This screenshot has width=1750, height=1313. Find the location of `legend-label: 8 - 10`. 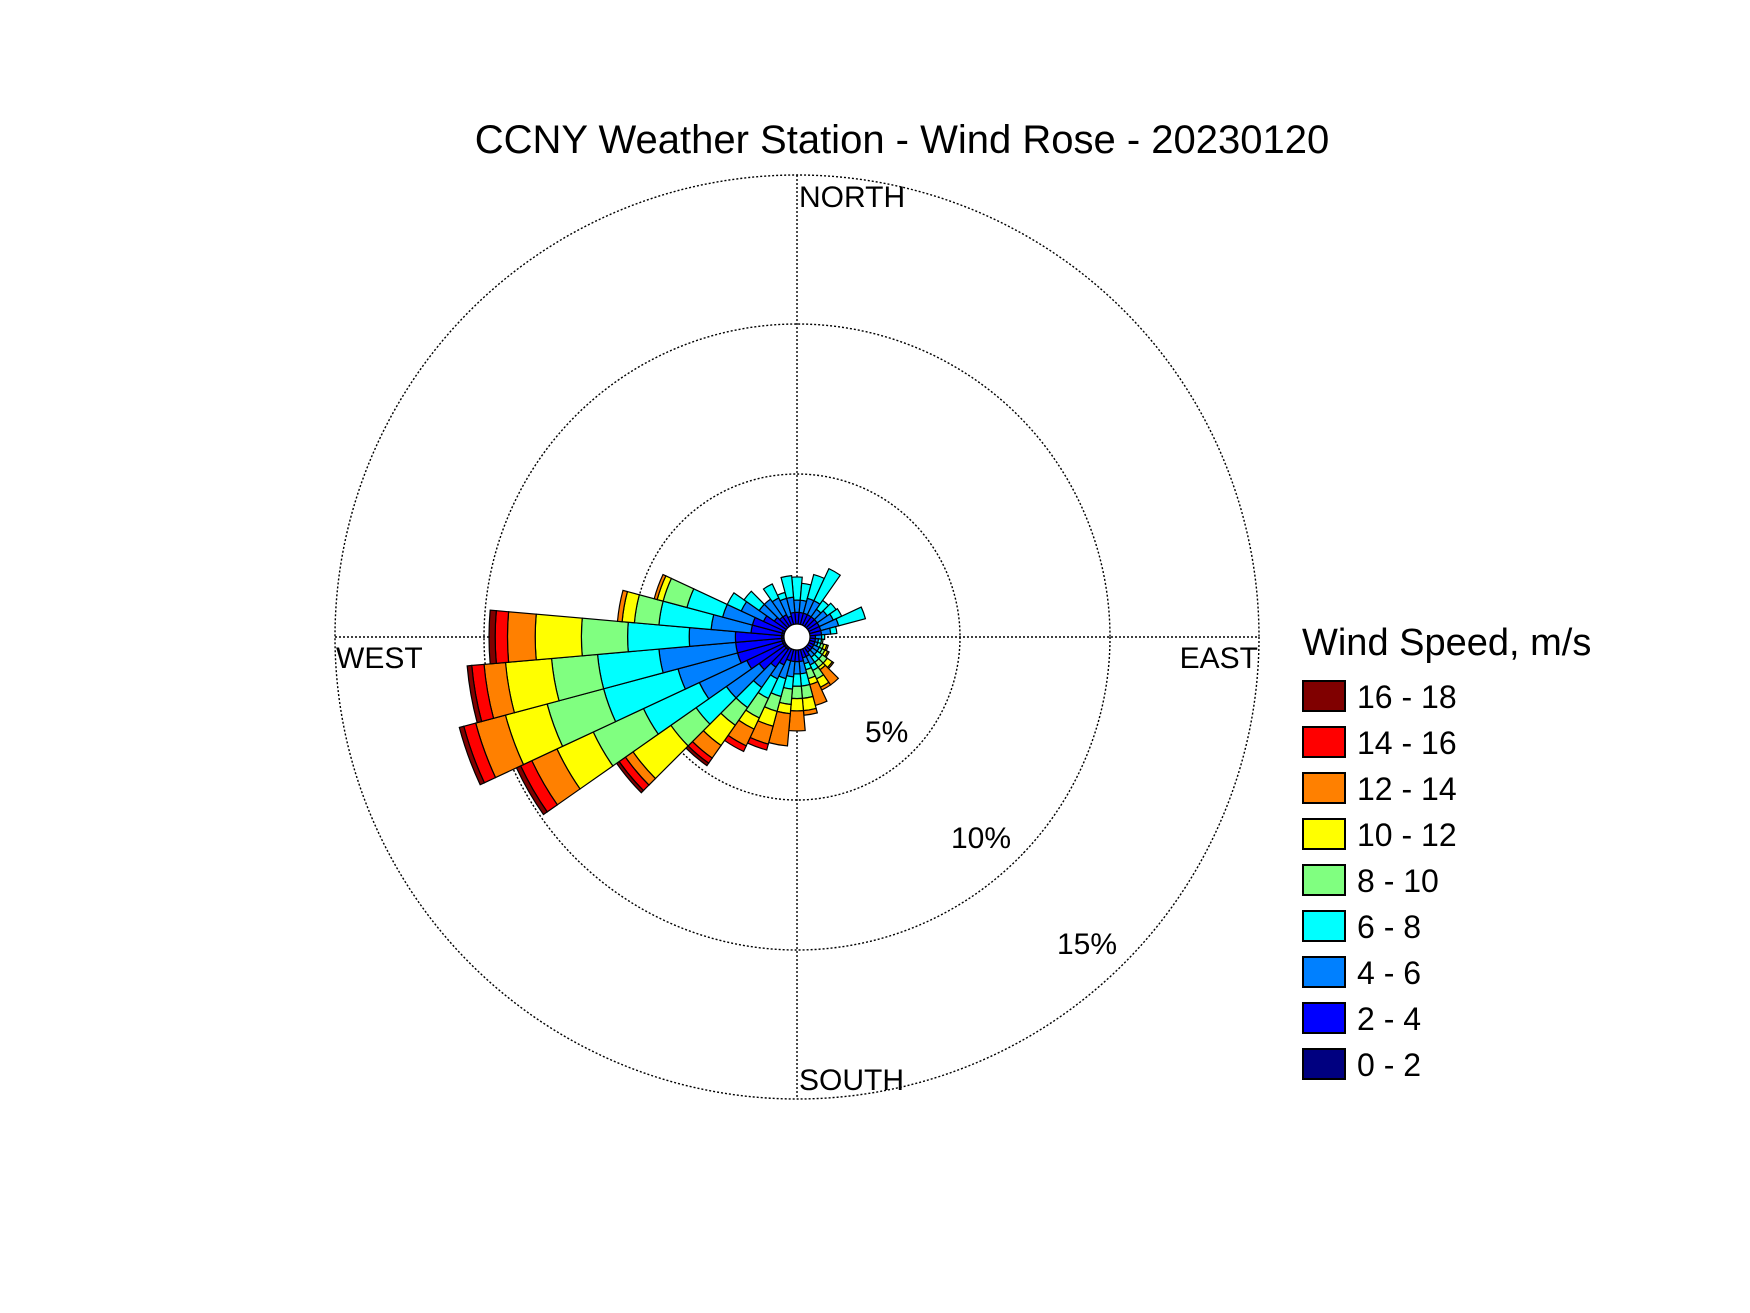

legend-label: 8 - 10 is located at coordinates (1398, 881).